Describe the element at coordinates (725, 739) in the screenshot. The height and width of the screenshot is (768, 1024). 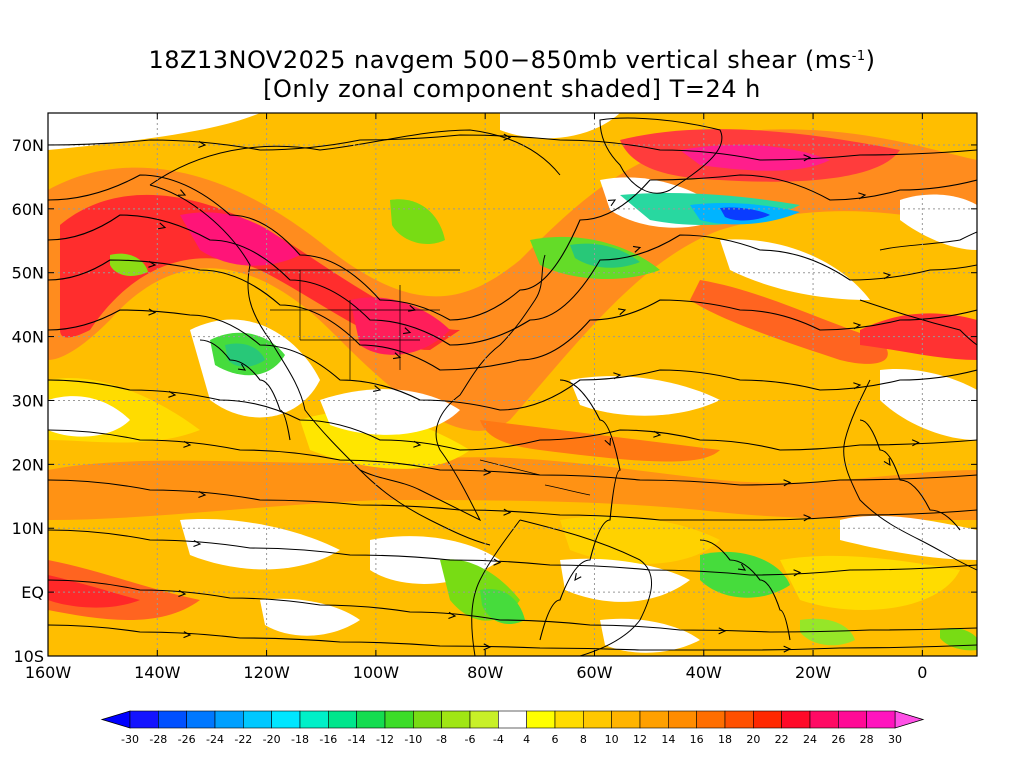
I see `colorbar-label: 18` at that location.